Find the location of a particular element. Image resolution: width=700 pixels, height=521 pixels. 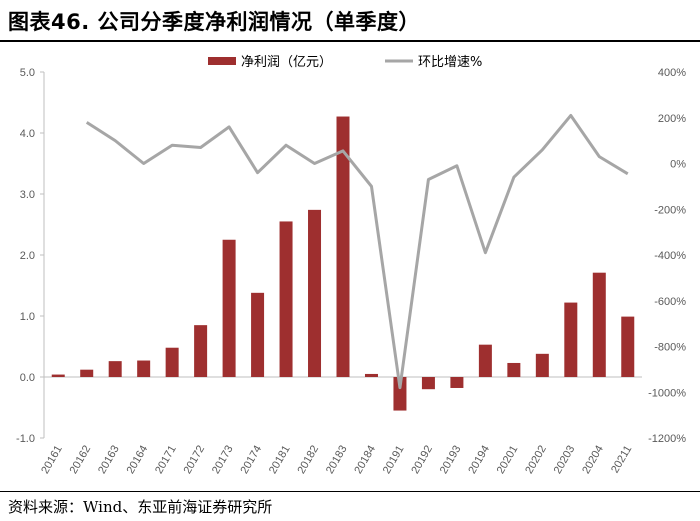

left-tick-label: 1.0 is located at coordinates (27, 317).